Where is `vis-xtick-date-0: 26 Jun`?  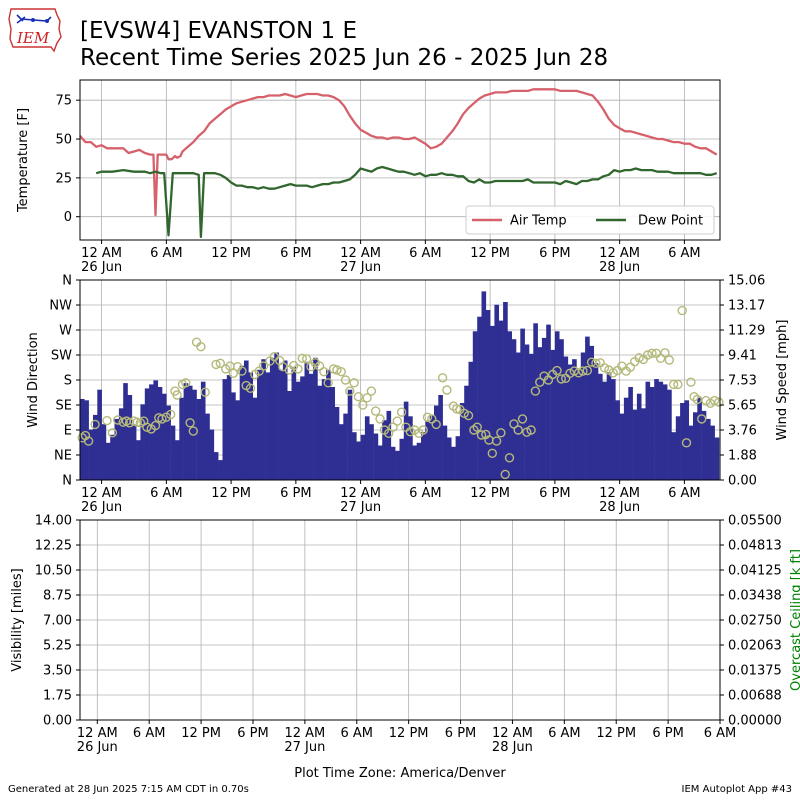
vis-xtick-date-0: 26 Jun is located at coordinates (97, 747).